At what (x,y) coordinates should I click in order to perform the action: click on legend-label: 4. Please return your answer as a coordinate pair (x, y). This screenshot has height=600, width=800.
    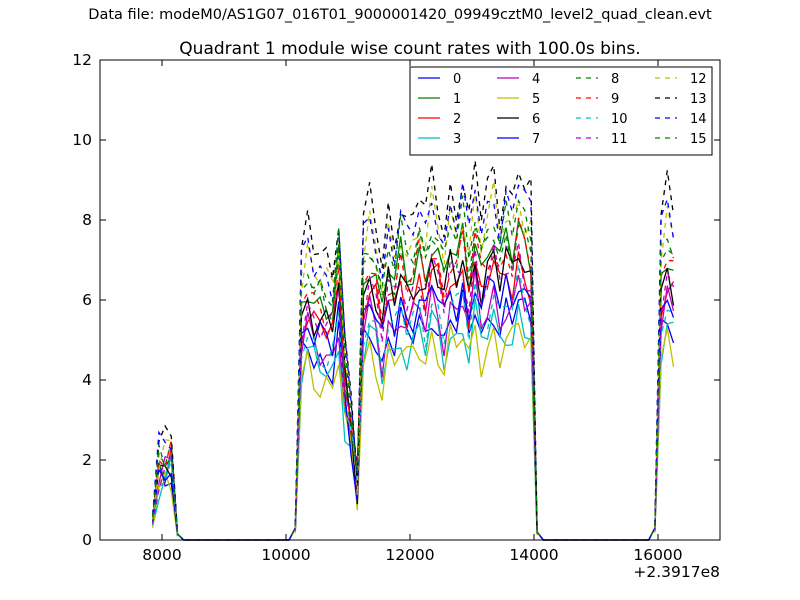
    Looking at the image, I should click on (536, 79).